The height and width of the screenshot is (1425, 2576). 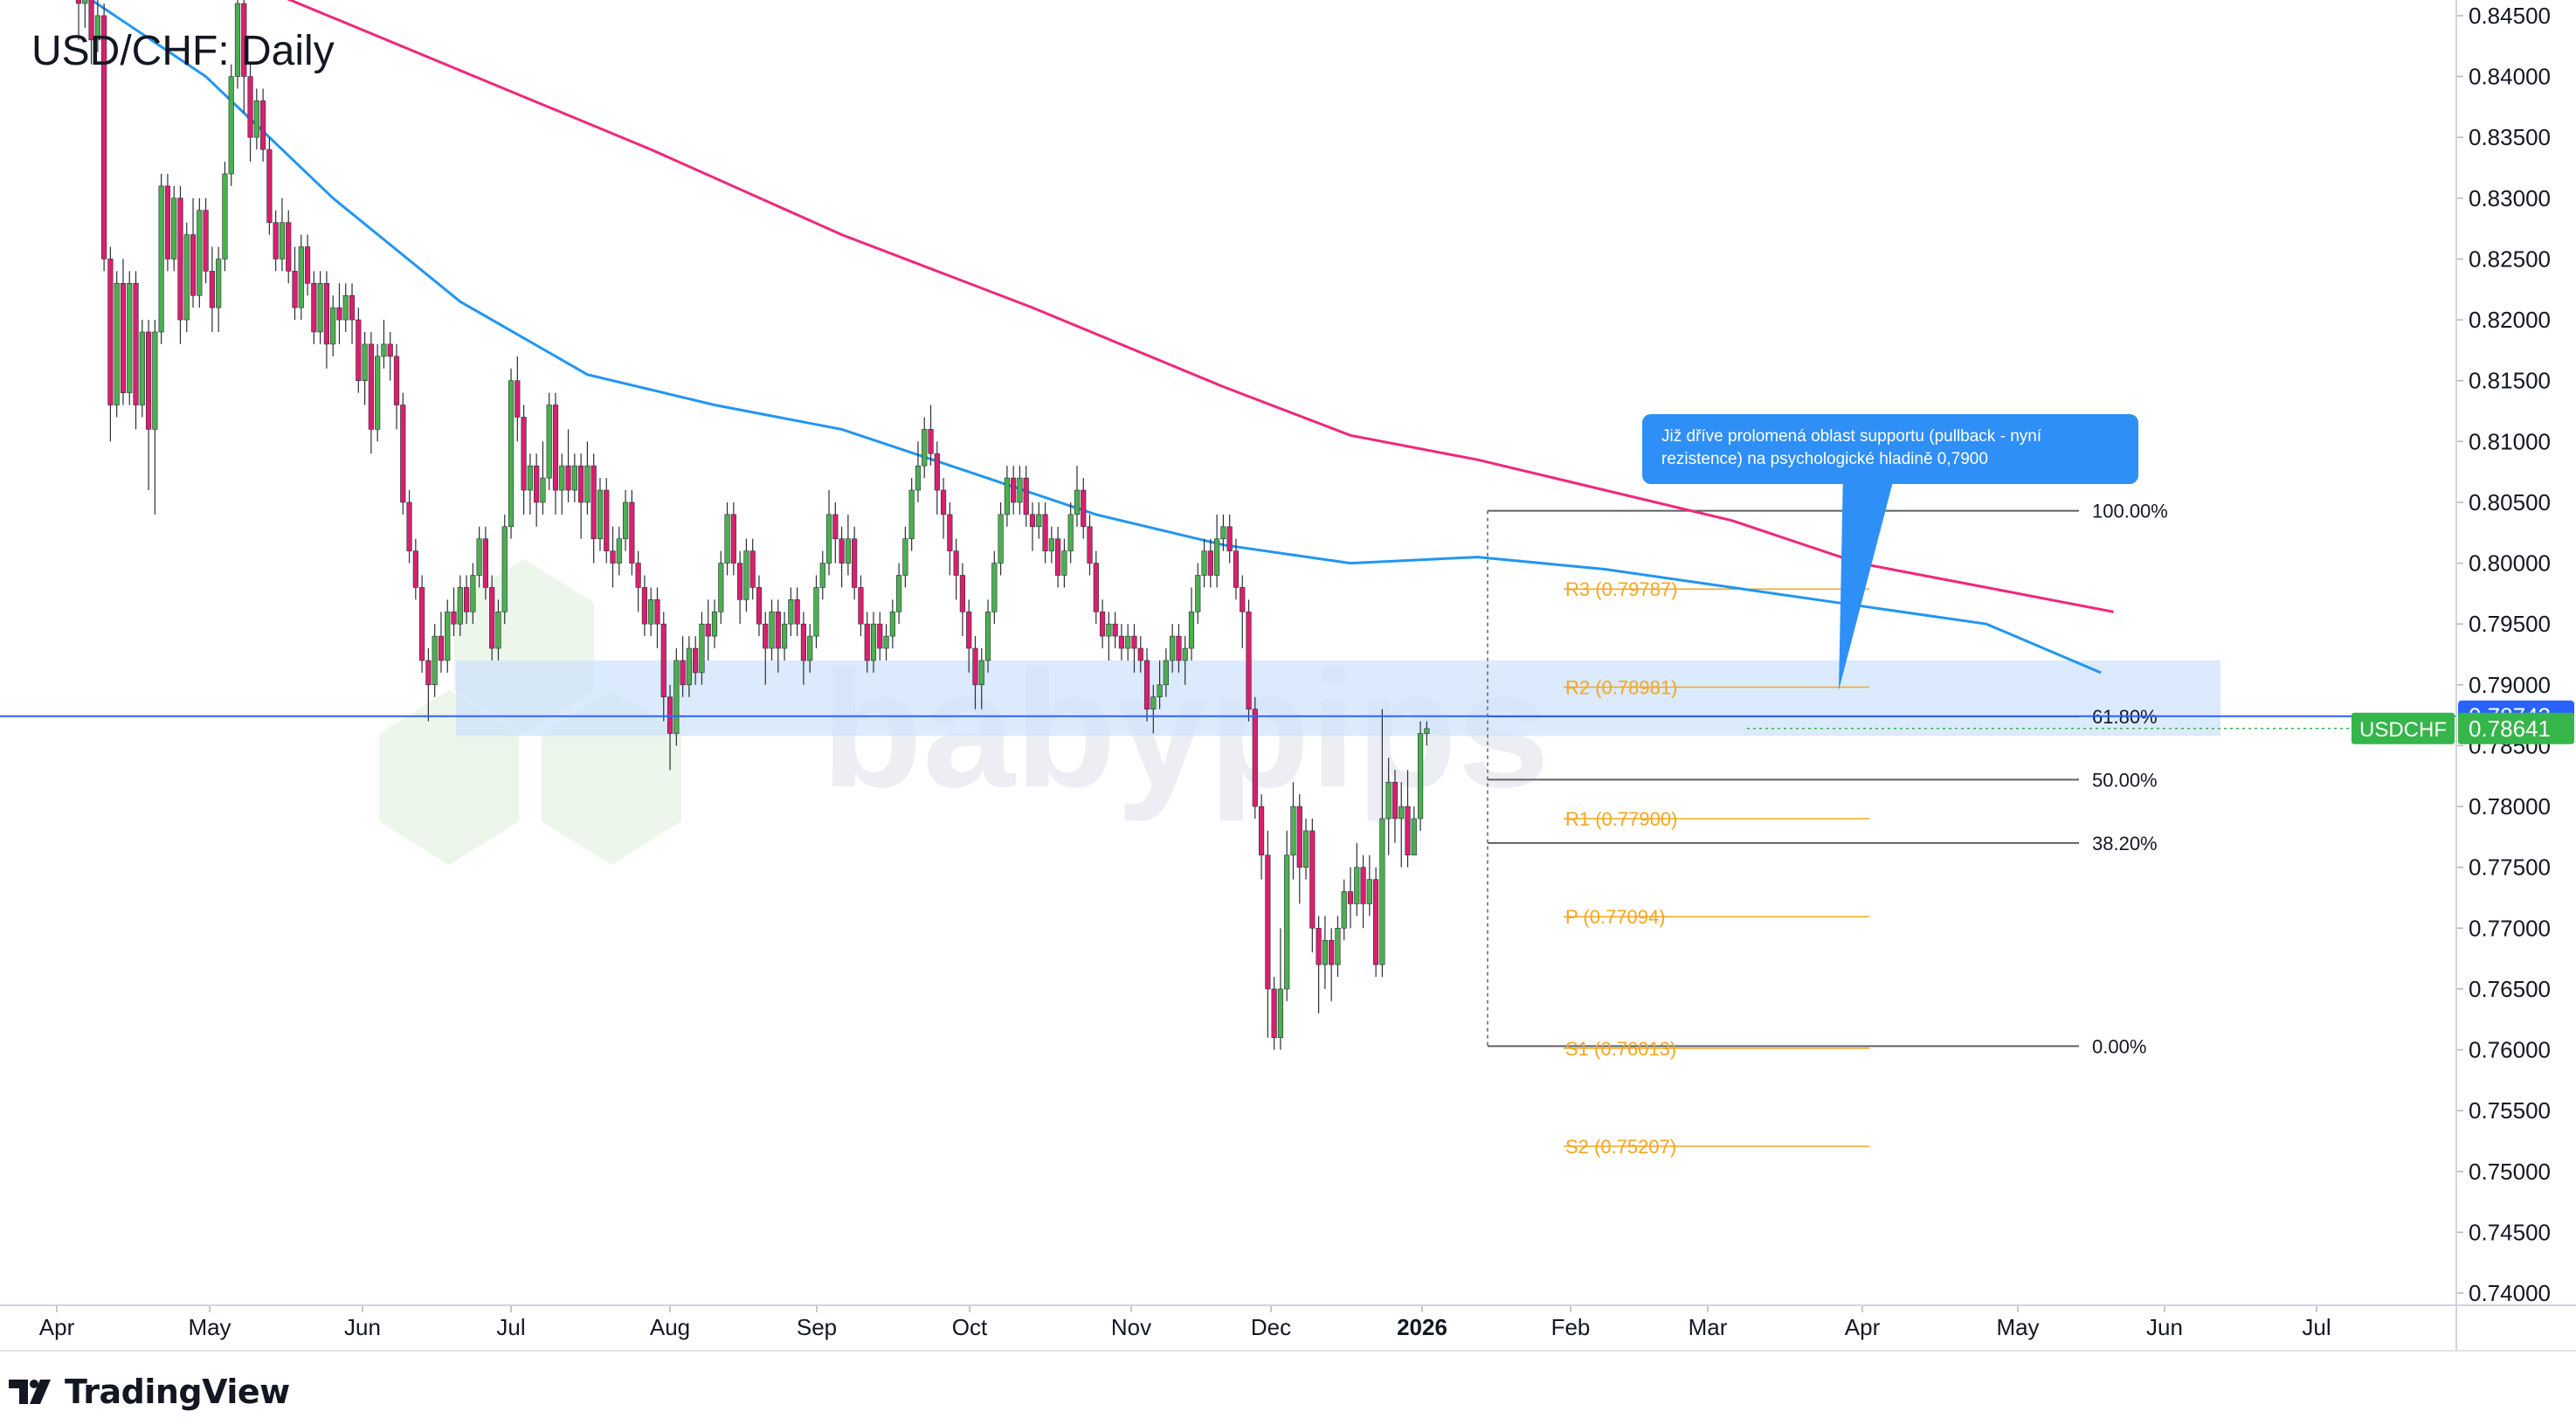 I want to click on pivot-label: R2 (0.78981), so click(x=1621, y=687).